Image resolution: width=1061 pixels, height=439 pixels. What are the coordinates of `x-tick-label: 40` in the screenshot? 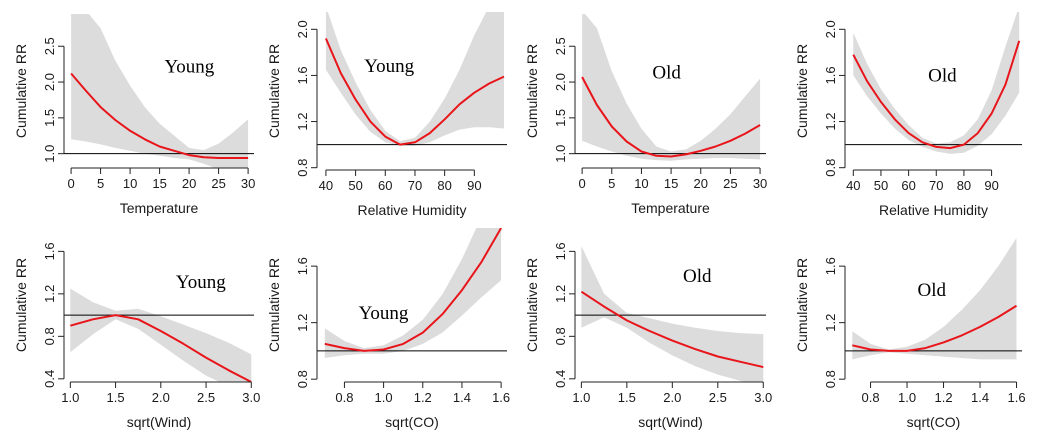 It's located at (853, 185).